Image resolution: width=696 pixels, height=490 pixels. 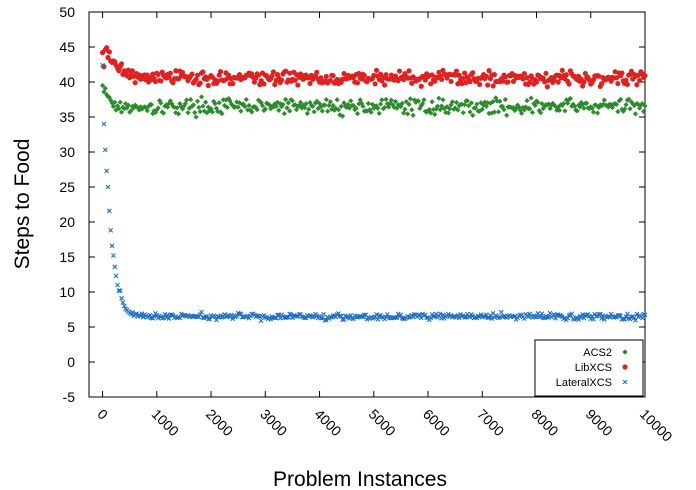 I want to click on x-tick-label: 6000, so click(x=436, y=422).